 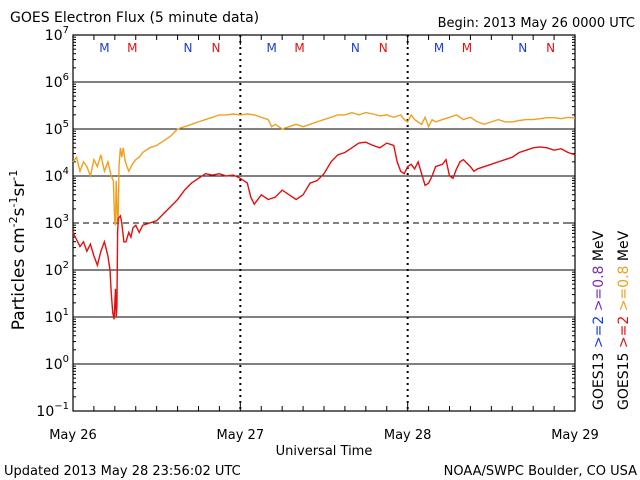 I want to click on y-tick-label: 10¹, so click(x=57, y=316).